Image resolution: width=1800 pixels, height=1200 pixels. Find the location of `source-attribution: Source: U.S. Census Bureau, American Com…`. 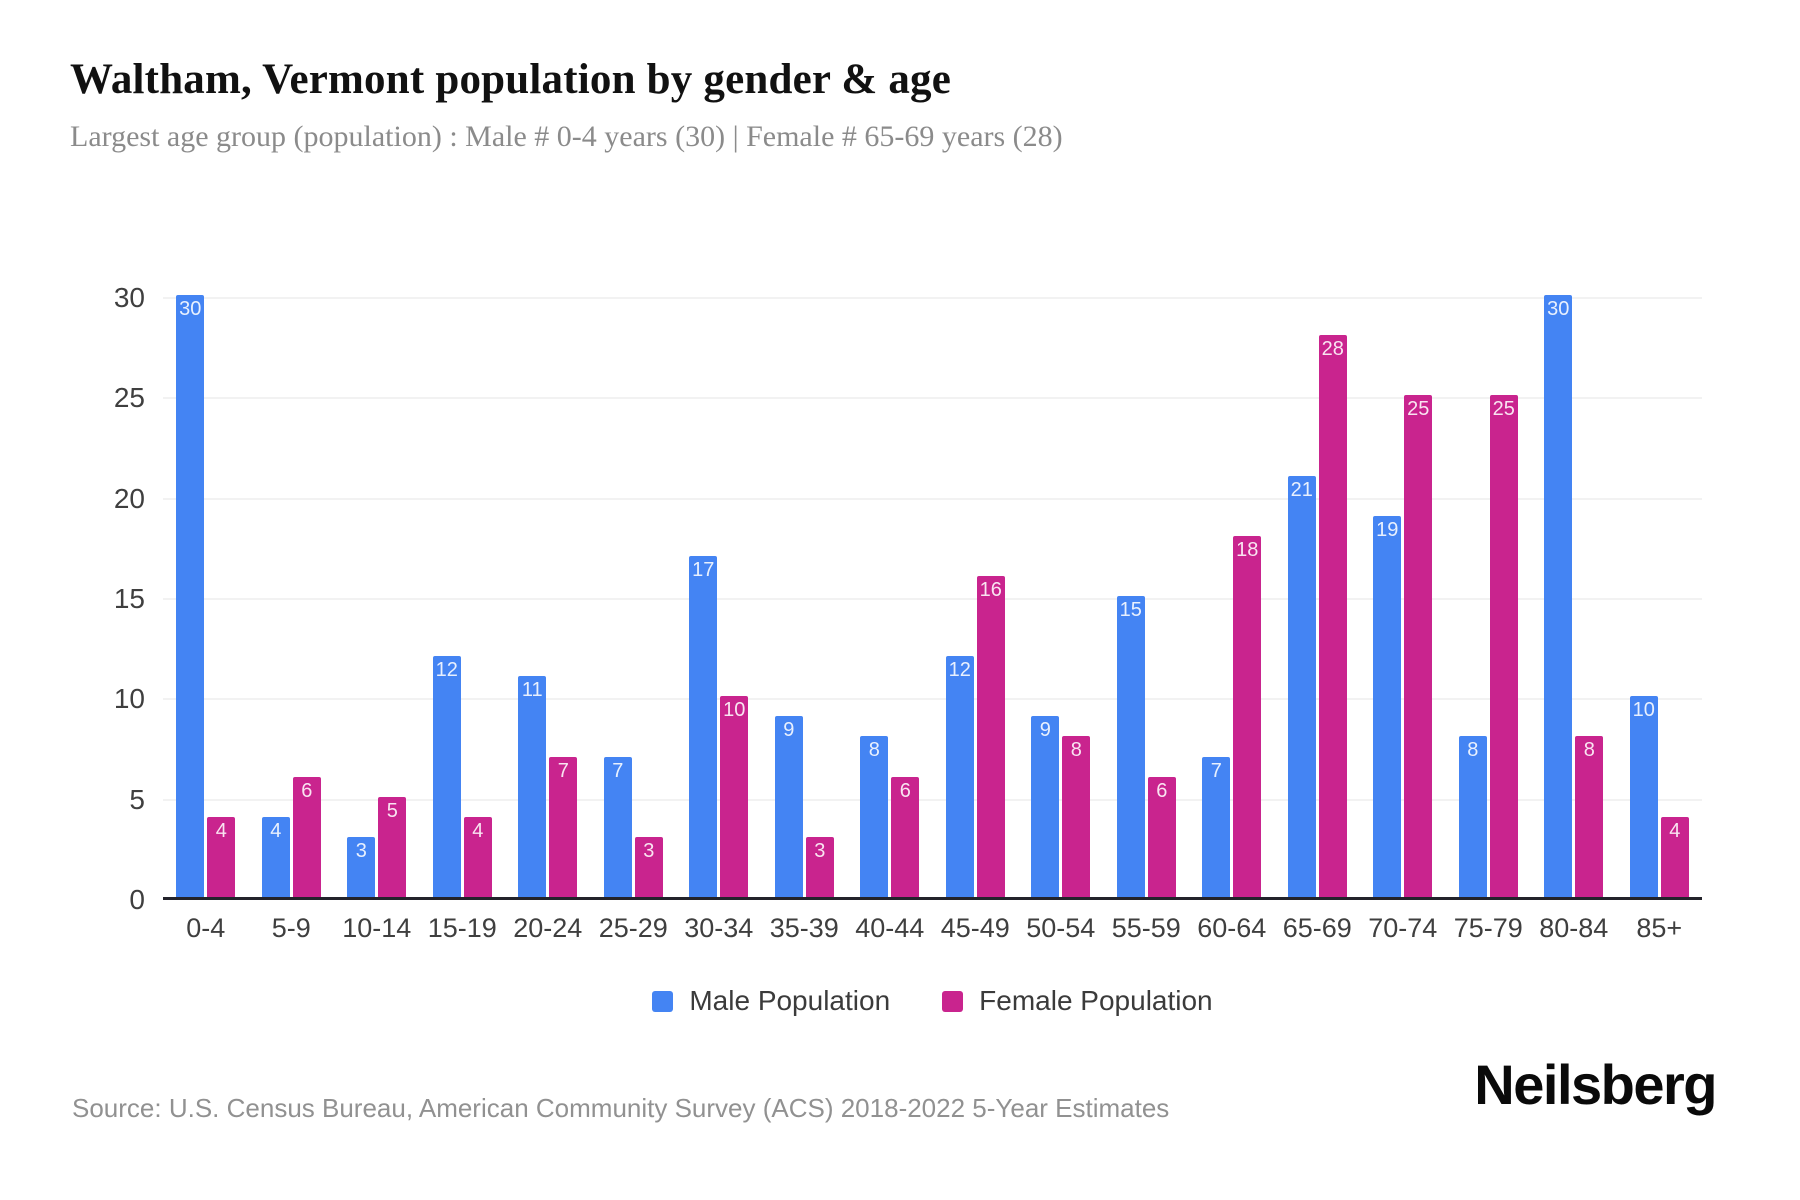

source-attribution: Source: U.S. Census Bureau, American Com… is located at coordinates (621, 1108).